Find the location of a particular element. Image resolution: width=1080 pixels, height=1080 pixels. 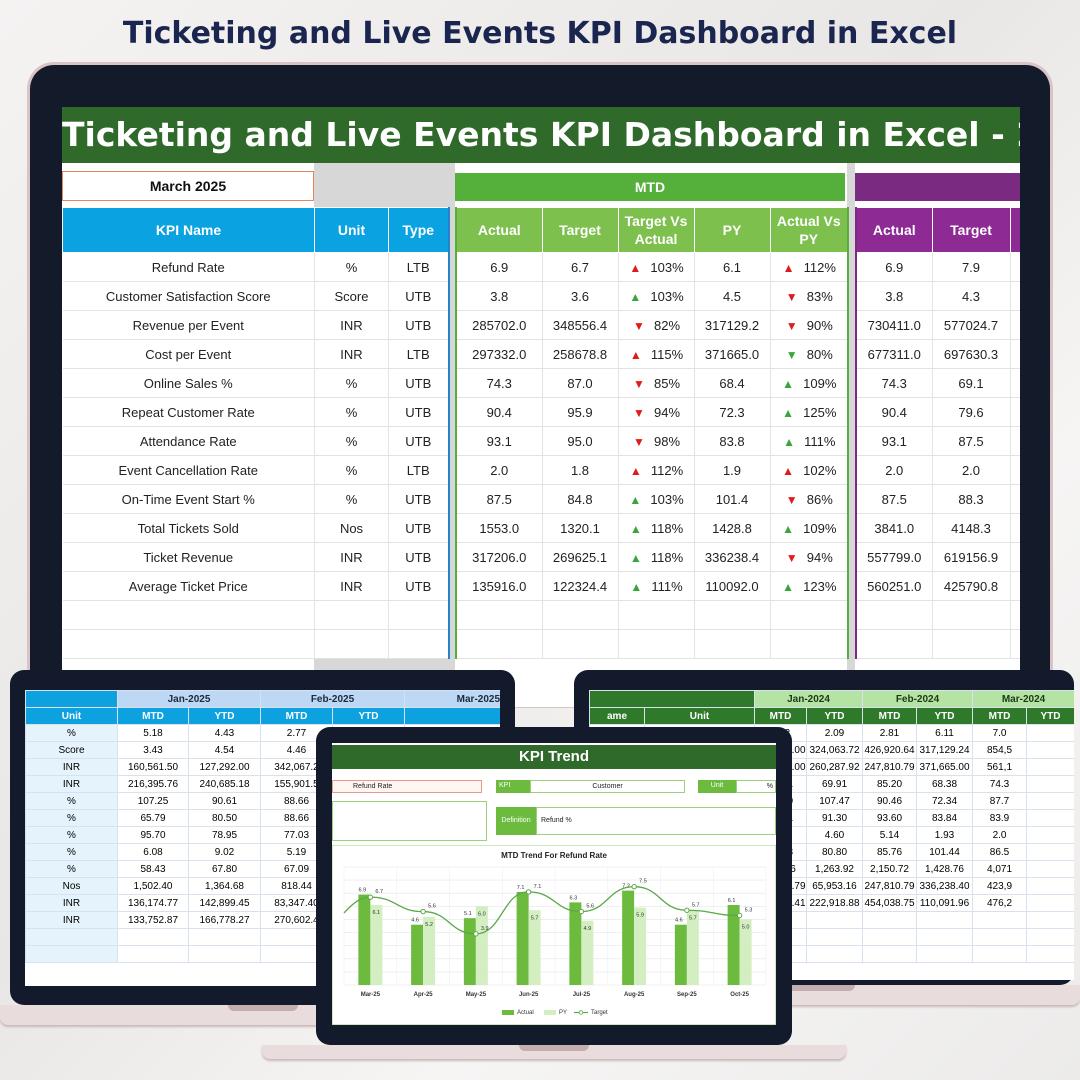

right-corner is located at coordinates (672, 699).